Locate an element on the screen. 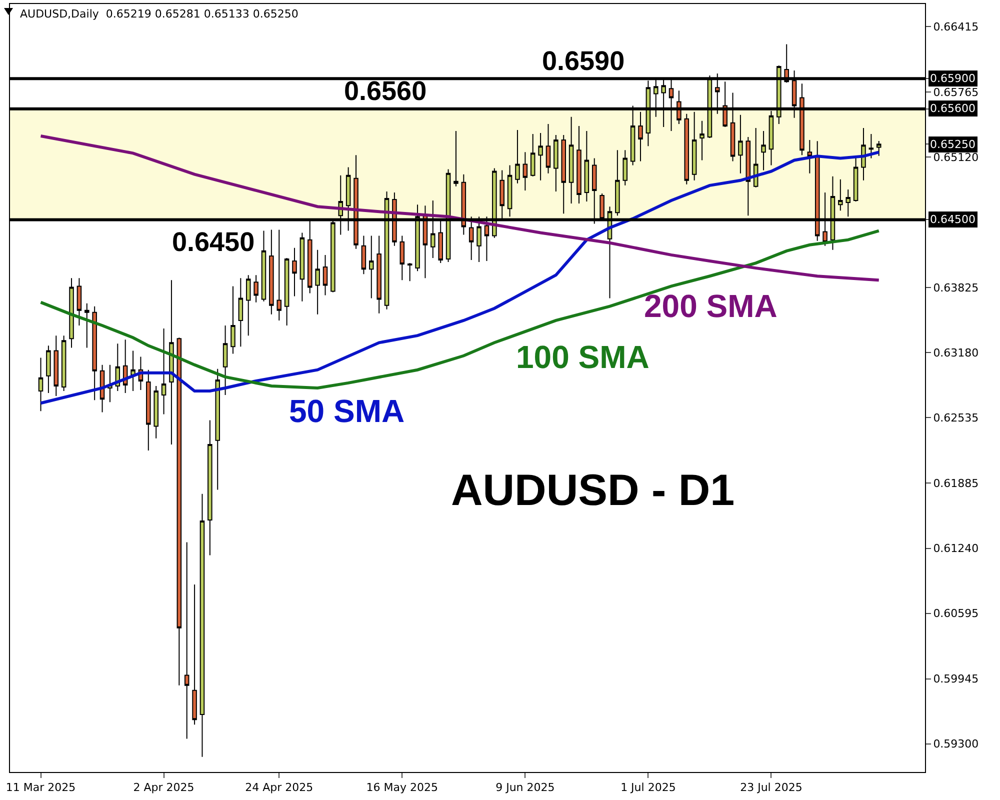 This screenshot has width=1000, height=800. y-tick-label: 0.62535 is located at coordinates (956, 418).